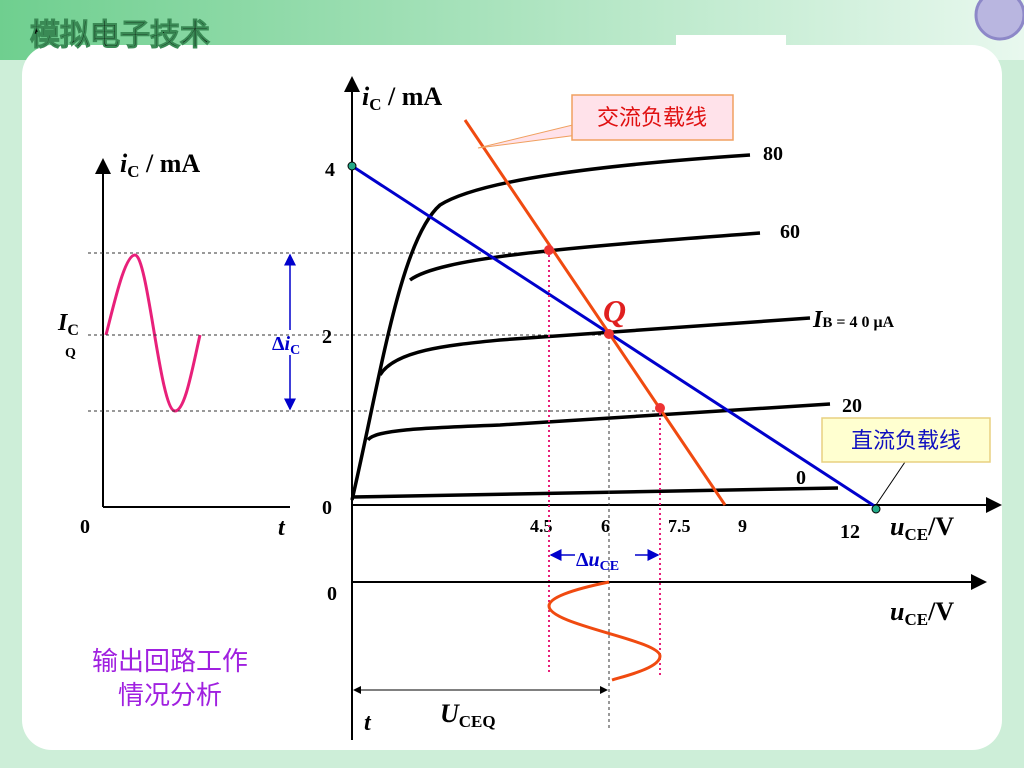 The height and width of the screenshot is (768, 1024). Describe the element at coordinates (827, 323) in the screenshot. I see `sub: B` at that location.